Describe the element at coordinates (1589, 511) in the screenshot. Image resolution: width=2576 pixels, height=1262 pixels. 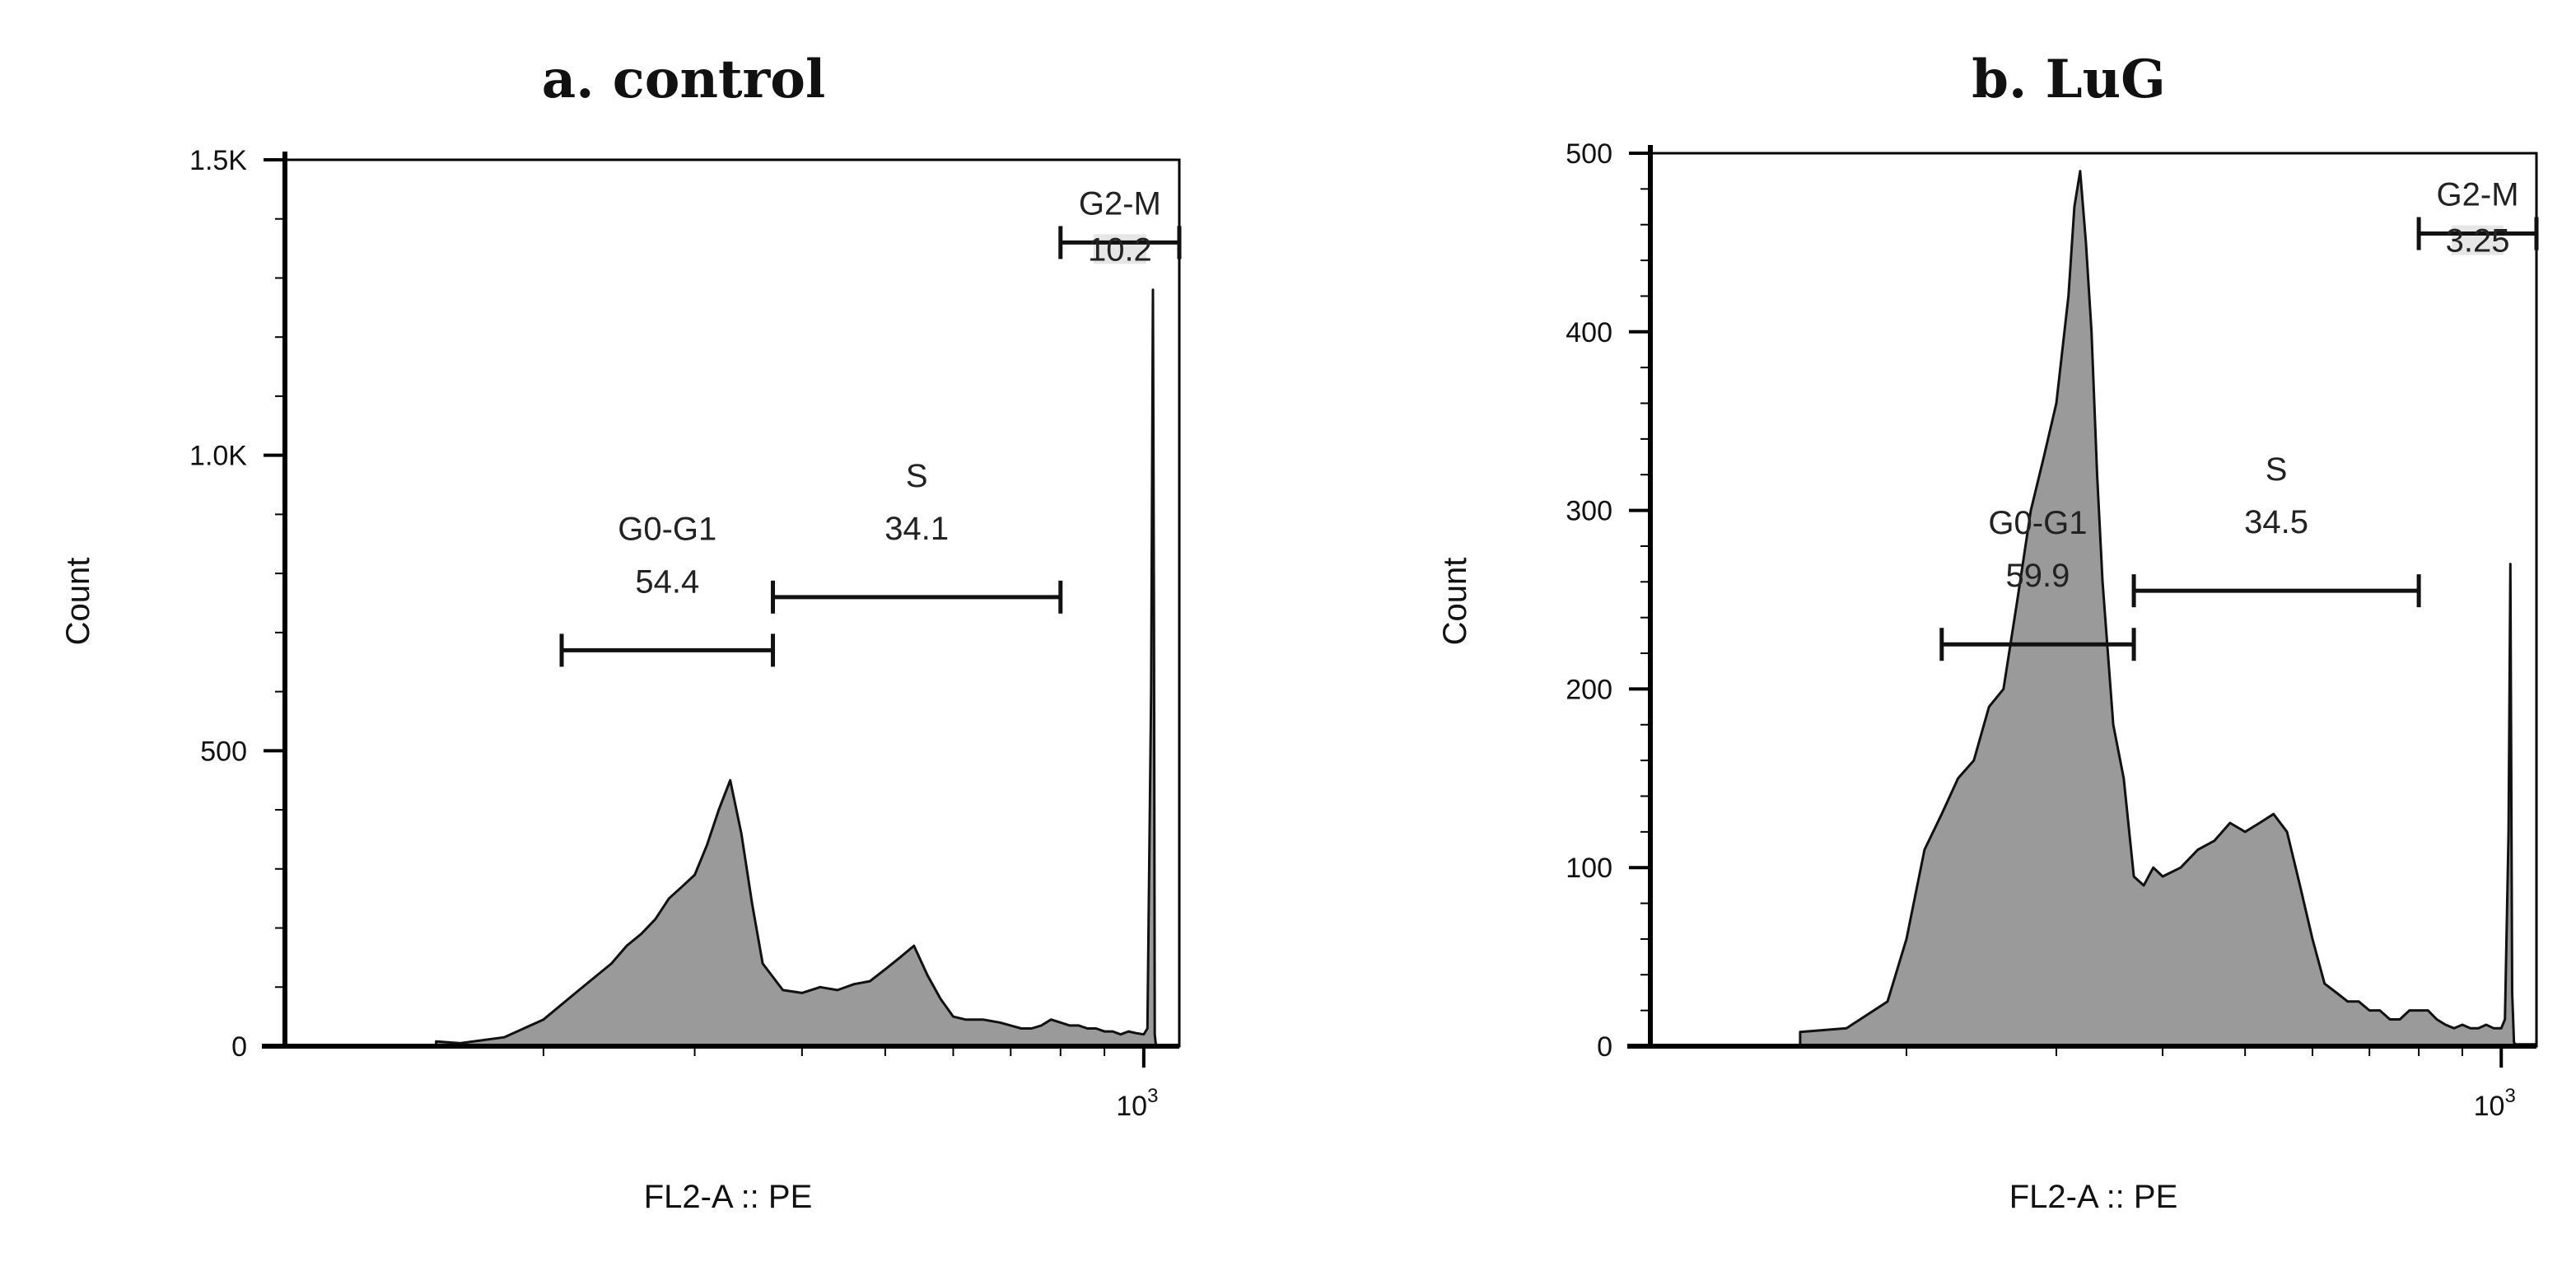
I see `y-tick-label: 300` at that location.